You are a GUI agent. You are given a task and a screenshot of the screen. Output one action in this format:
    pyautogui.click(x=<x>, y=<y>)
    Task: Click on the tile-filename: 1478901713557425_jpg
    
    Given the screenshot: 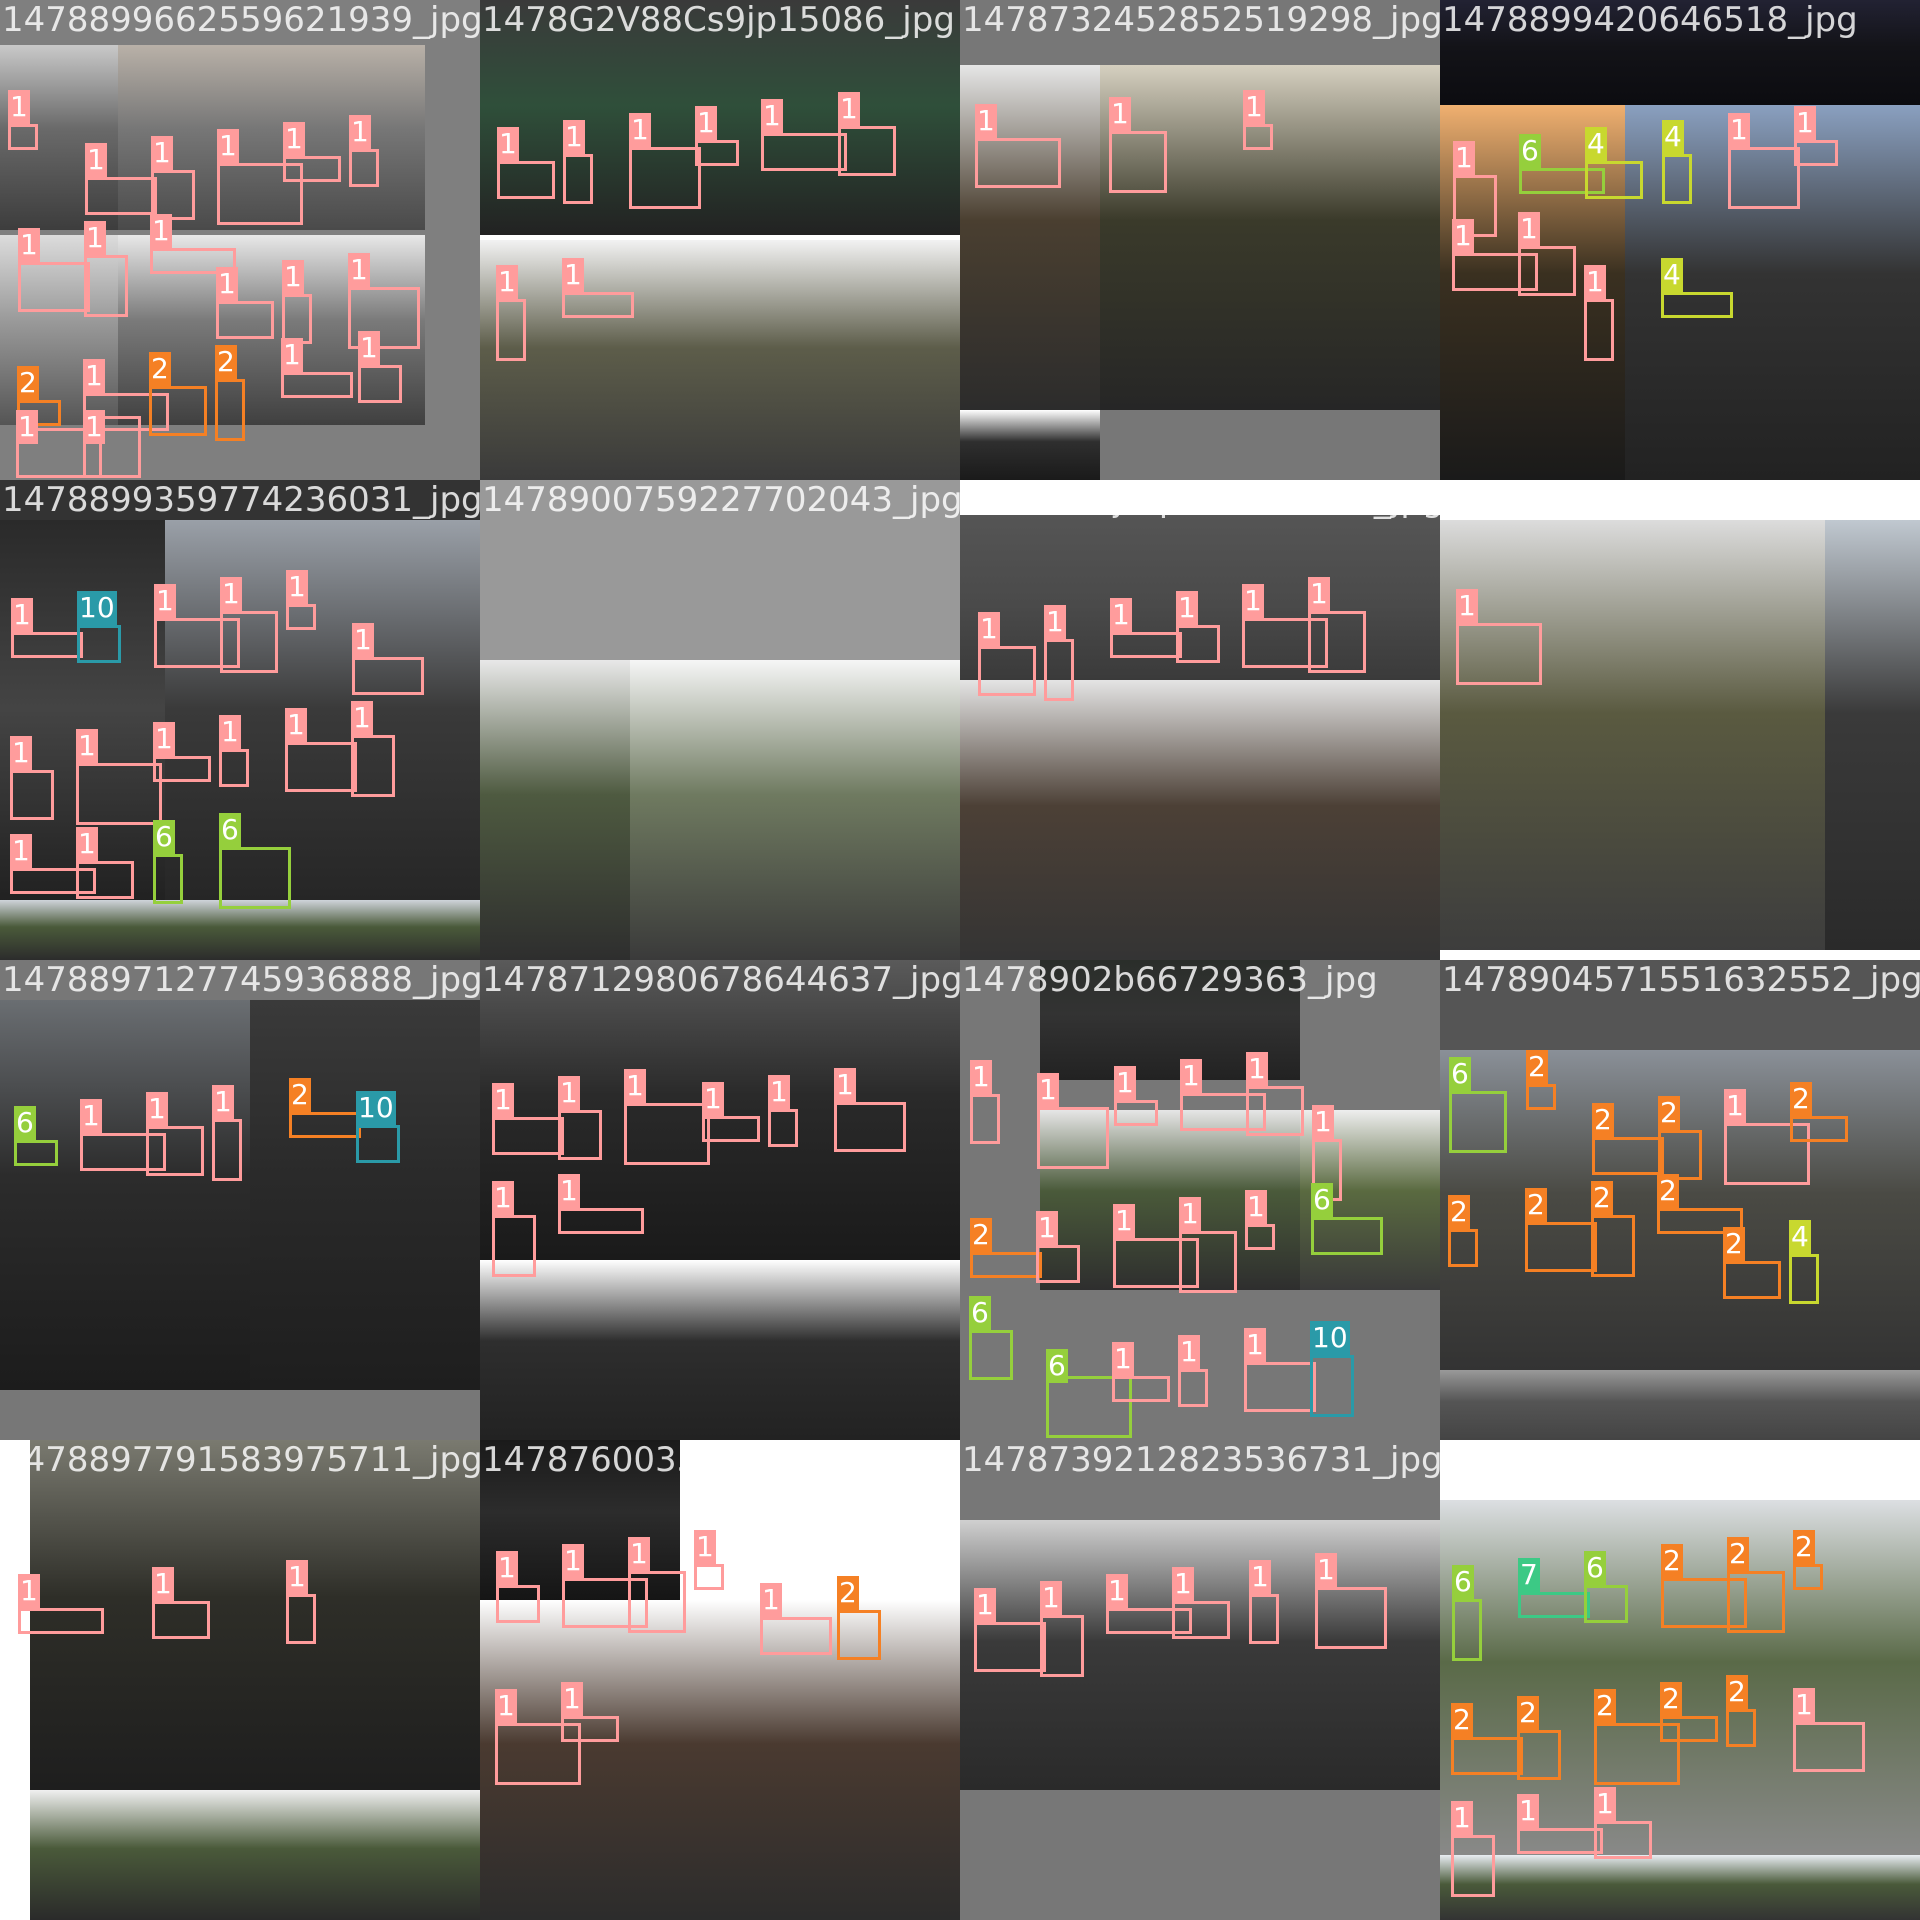 What is the action you would take?
    pyautogui.click(x=1650, y=500)
    